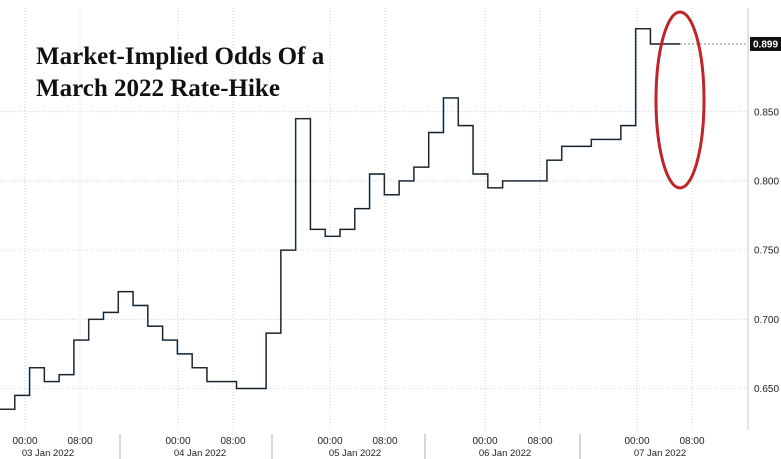  I want to click on chart-title-line-2: March 2022 Rate-Hike, so click(158, 88).